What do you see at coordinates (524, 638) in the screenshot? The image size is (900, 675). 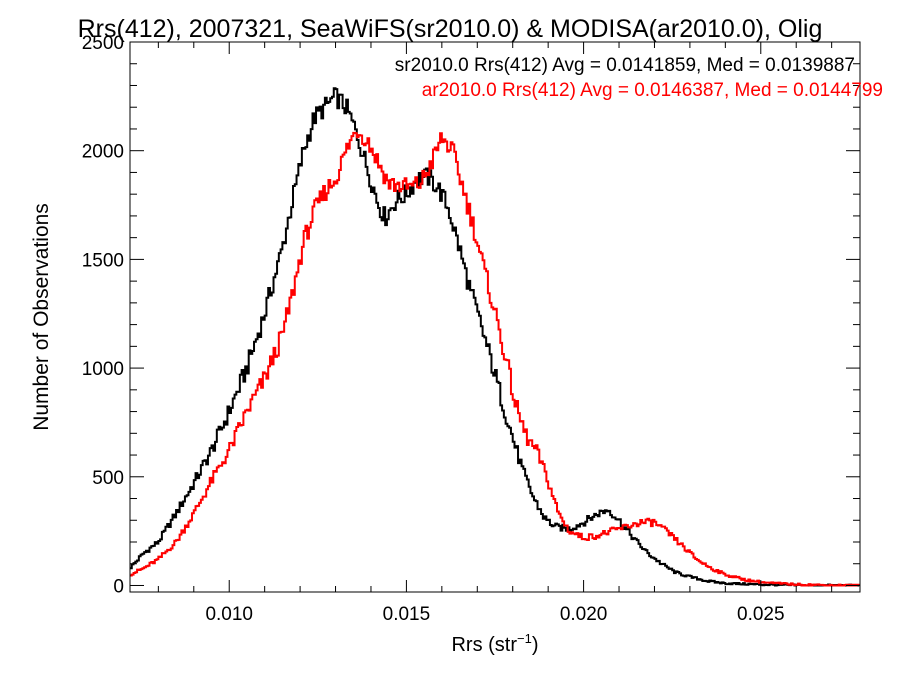 I see `x-axis-label-superscript: −1` at bounding box center [524, 638].